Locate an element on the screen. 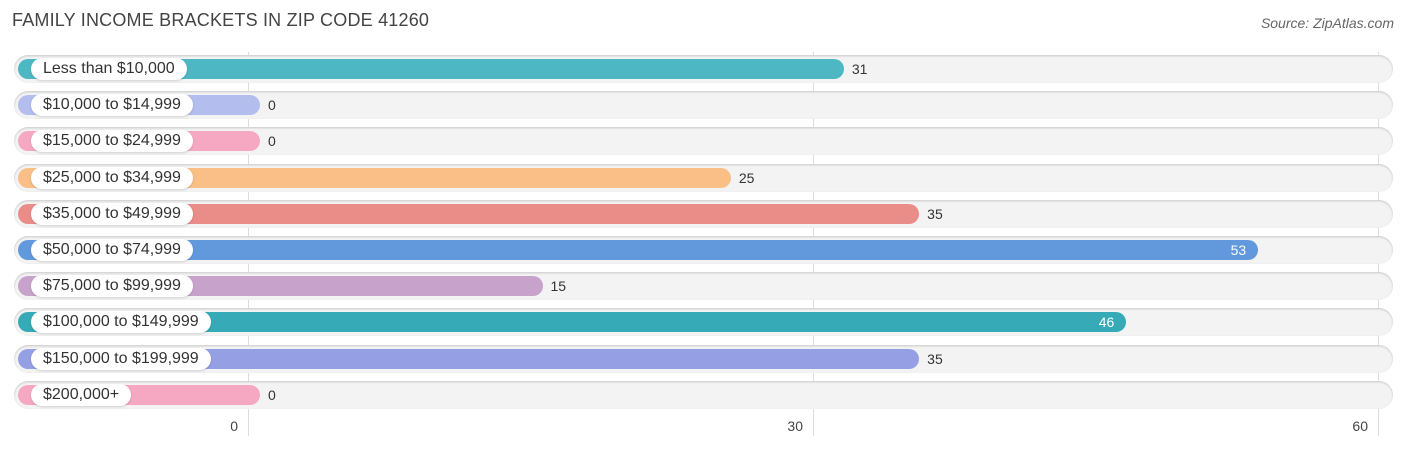 This screenshot has width=1406, height=450. category-label: $100,000 to $149,999 is located at coordinates (121, 322).